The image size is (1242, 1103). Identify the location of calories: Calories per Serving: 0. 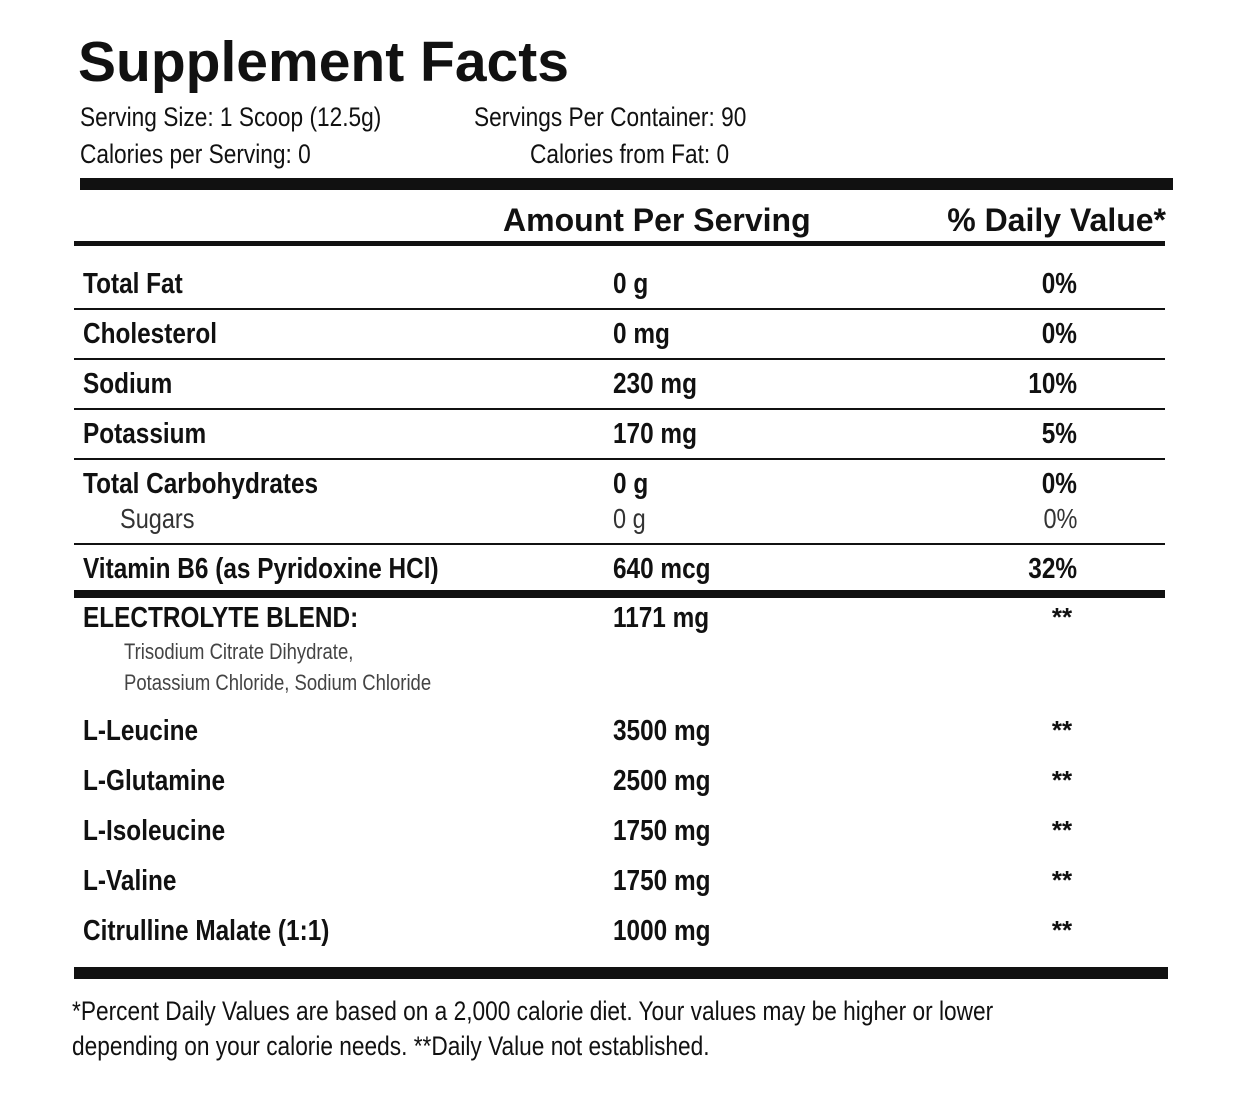
(195, 154).